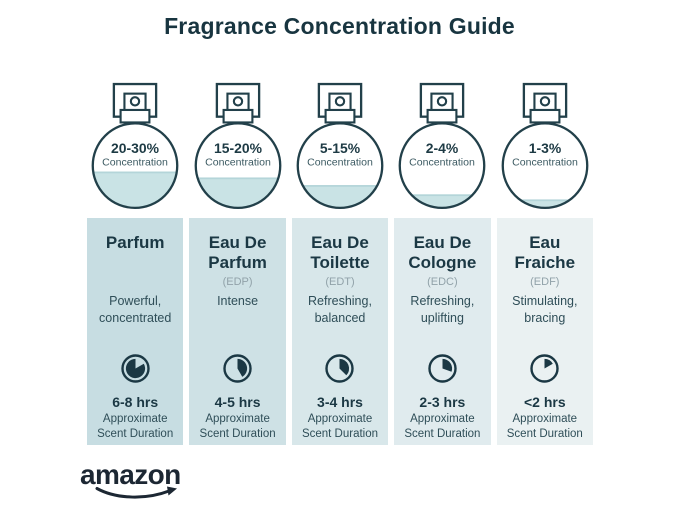  What do you see at coordinates (544, 402) in the screenshot?
I see `duration-value: <2 hrs` at bounding box center [544, 402].